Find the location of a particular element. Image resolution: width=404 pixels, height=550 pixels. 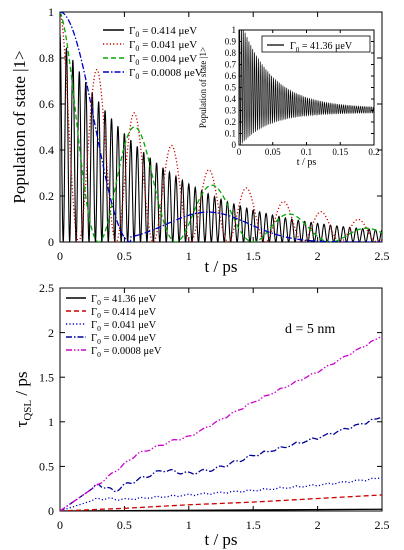

y-tick-label: 1.5 is located at coordinates (46, 377).